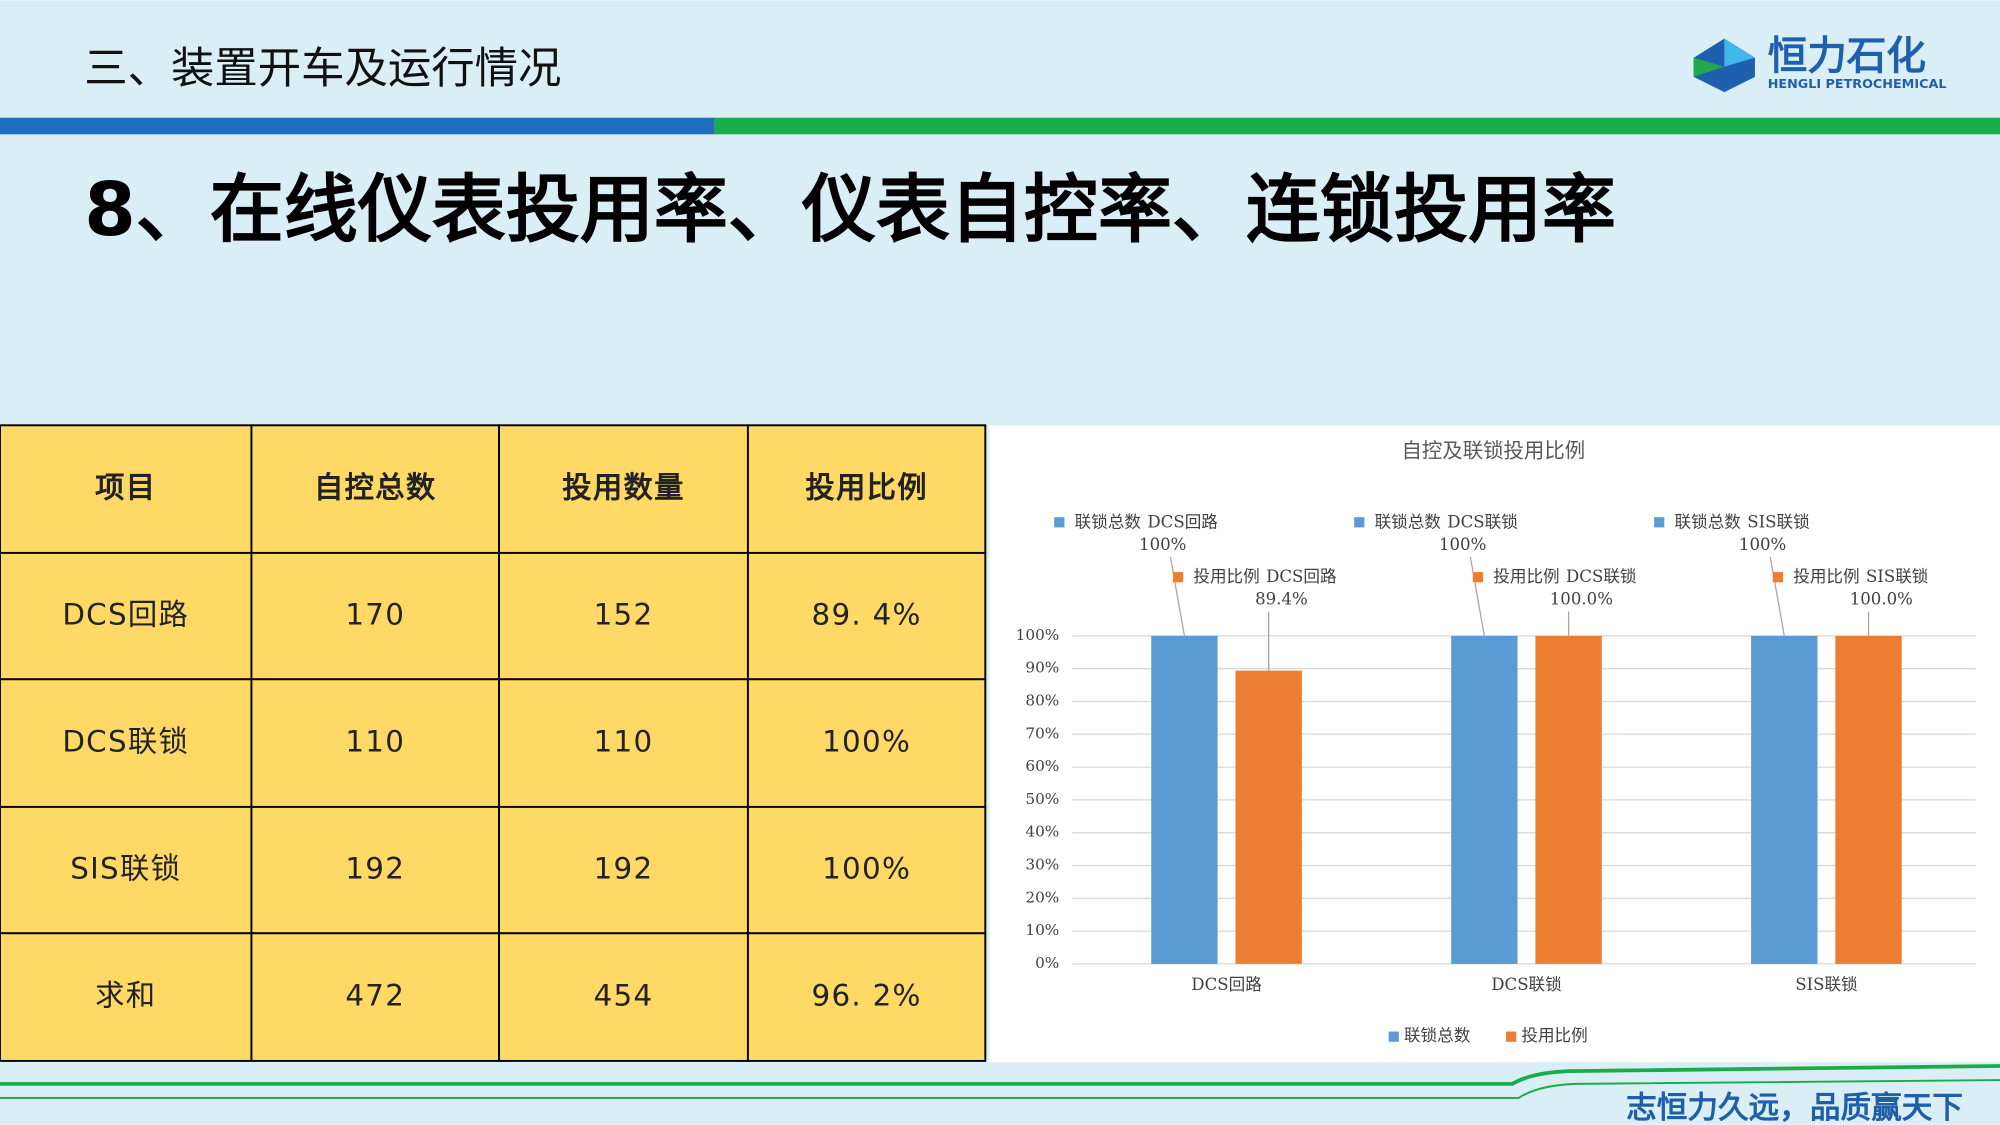 This screenshot has width=2000, height=1125. Describe the element at coordinates (1794, 1108) in the screenshot. I see `slogan: 志恒力久远，品质赢天下` at that location.